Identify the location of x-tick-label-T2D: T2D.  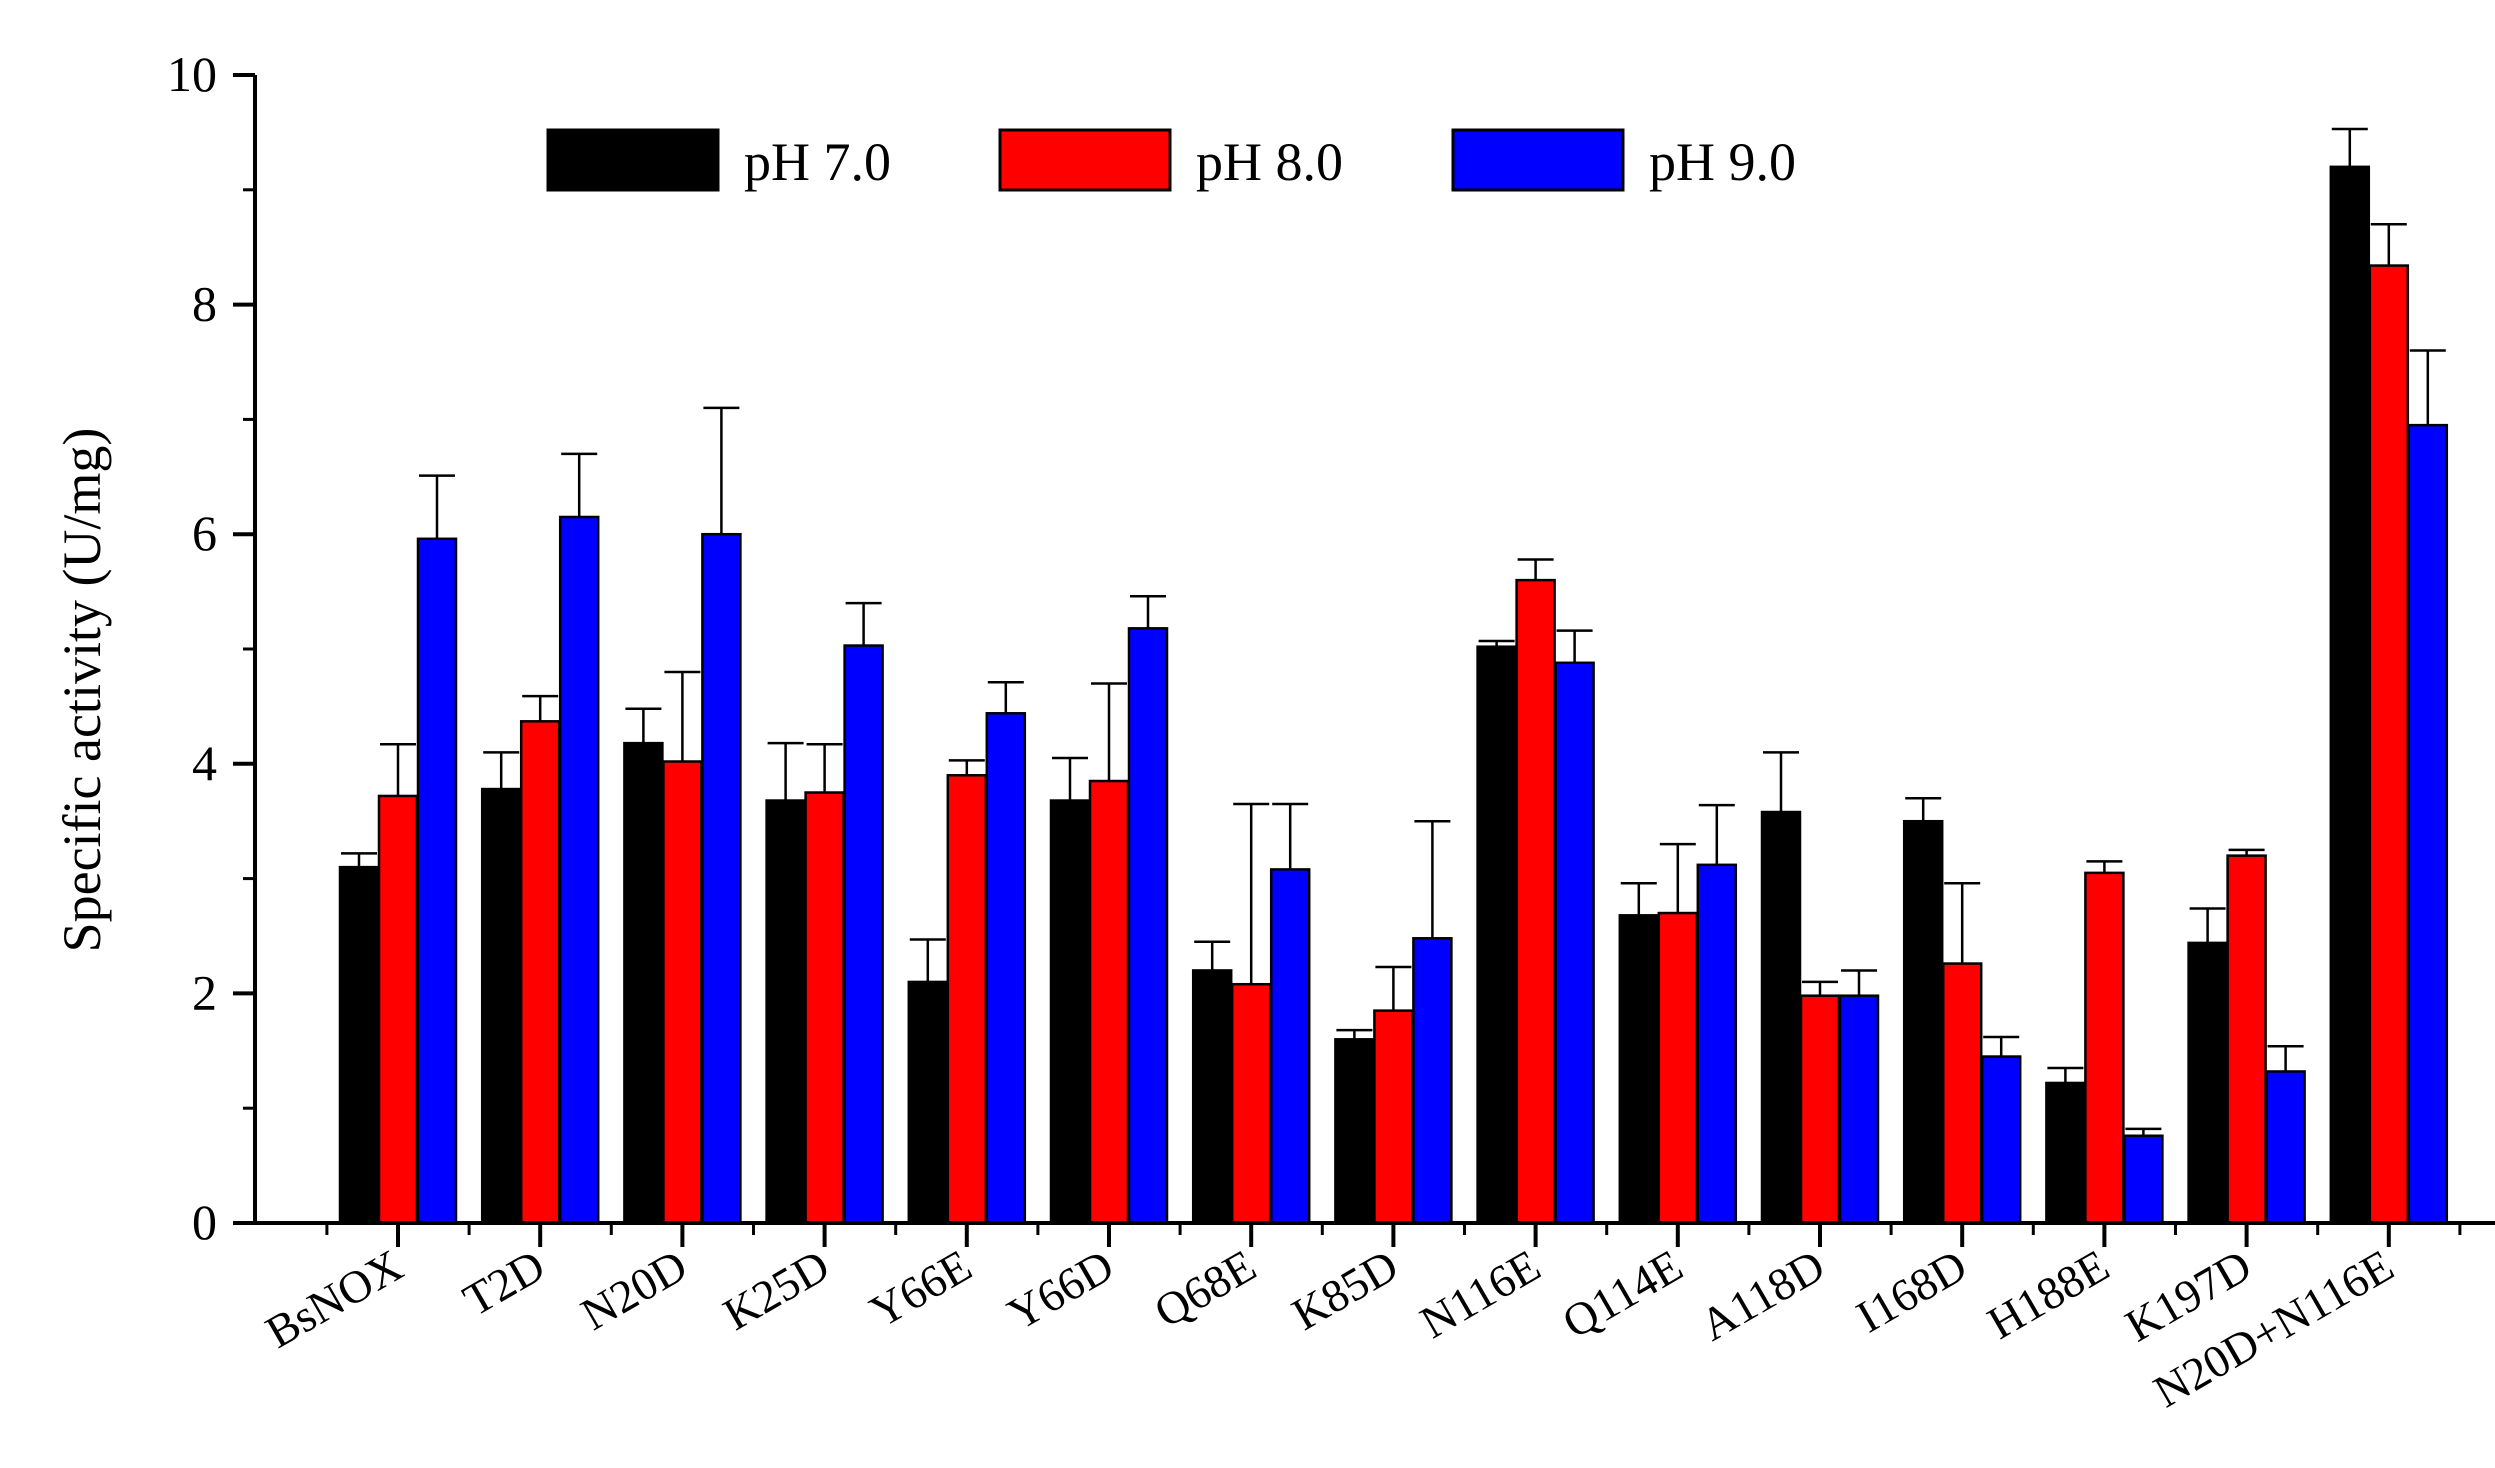
(504, 1282).